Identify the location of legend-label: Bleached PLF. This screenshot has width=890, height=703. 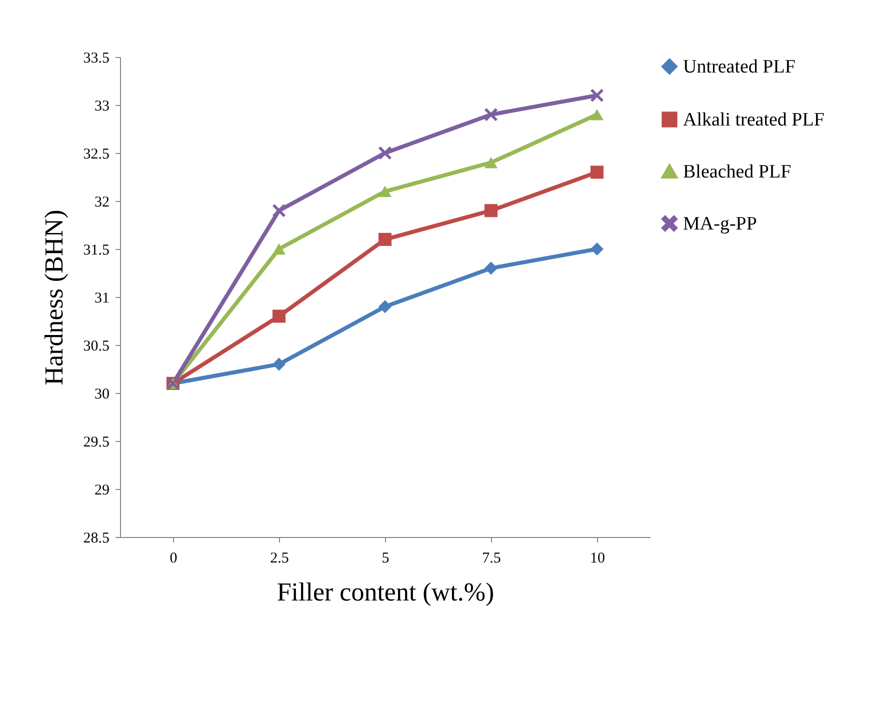
(737, 172).